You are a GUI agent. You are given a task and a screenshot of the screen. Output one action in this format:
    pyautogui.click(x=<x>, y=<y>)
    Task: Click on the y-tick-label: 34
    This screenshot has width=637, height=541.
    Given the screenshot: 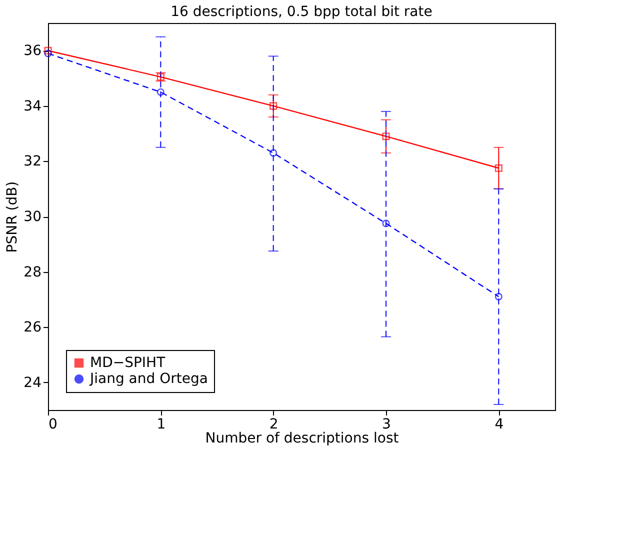 What is the action you would take?
    pyautogui.click(x=33, y=106)
    